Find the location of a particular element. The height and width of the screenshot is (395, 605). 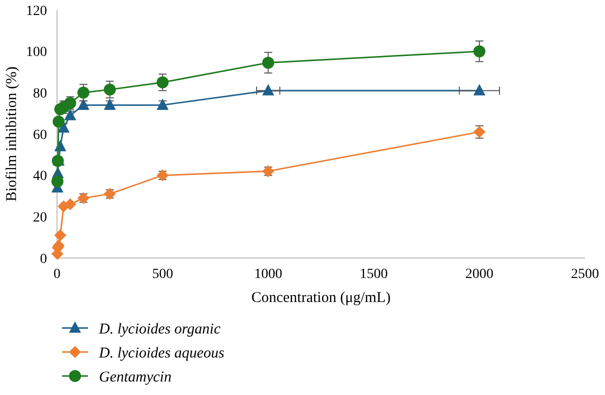

legend-label: D. lycioides aqueous is located at coordinates (161, 353).